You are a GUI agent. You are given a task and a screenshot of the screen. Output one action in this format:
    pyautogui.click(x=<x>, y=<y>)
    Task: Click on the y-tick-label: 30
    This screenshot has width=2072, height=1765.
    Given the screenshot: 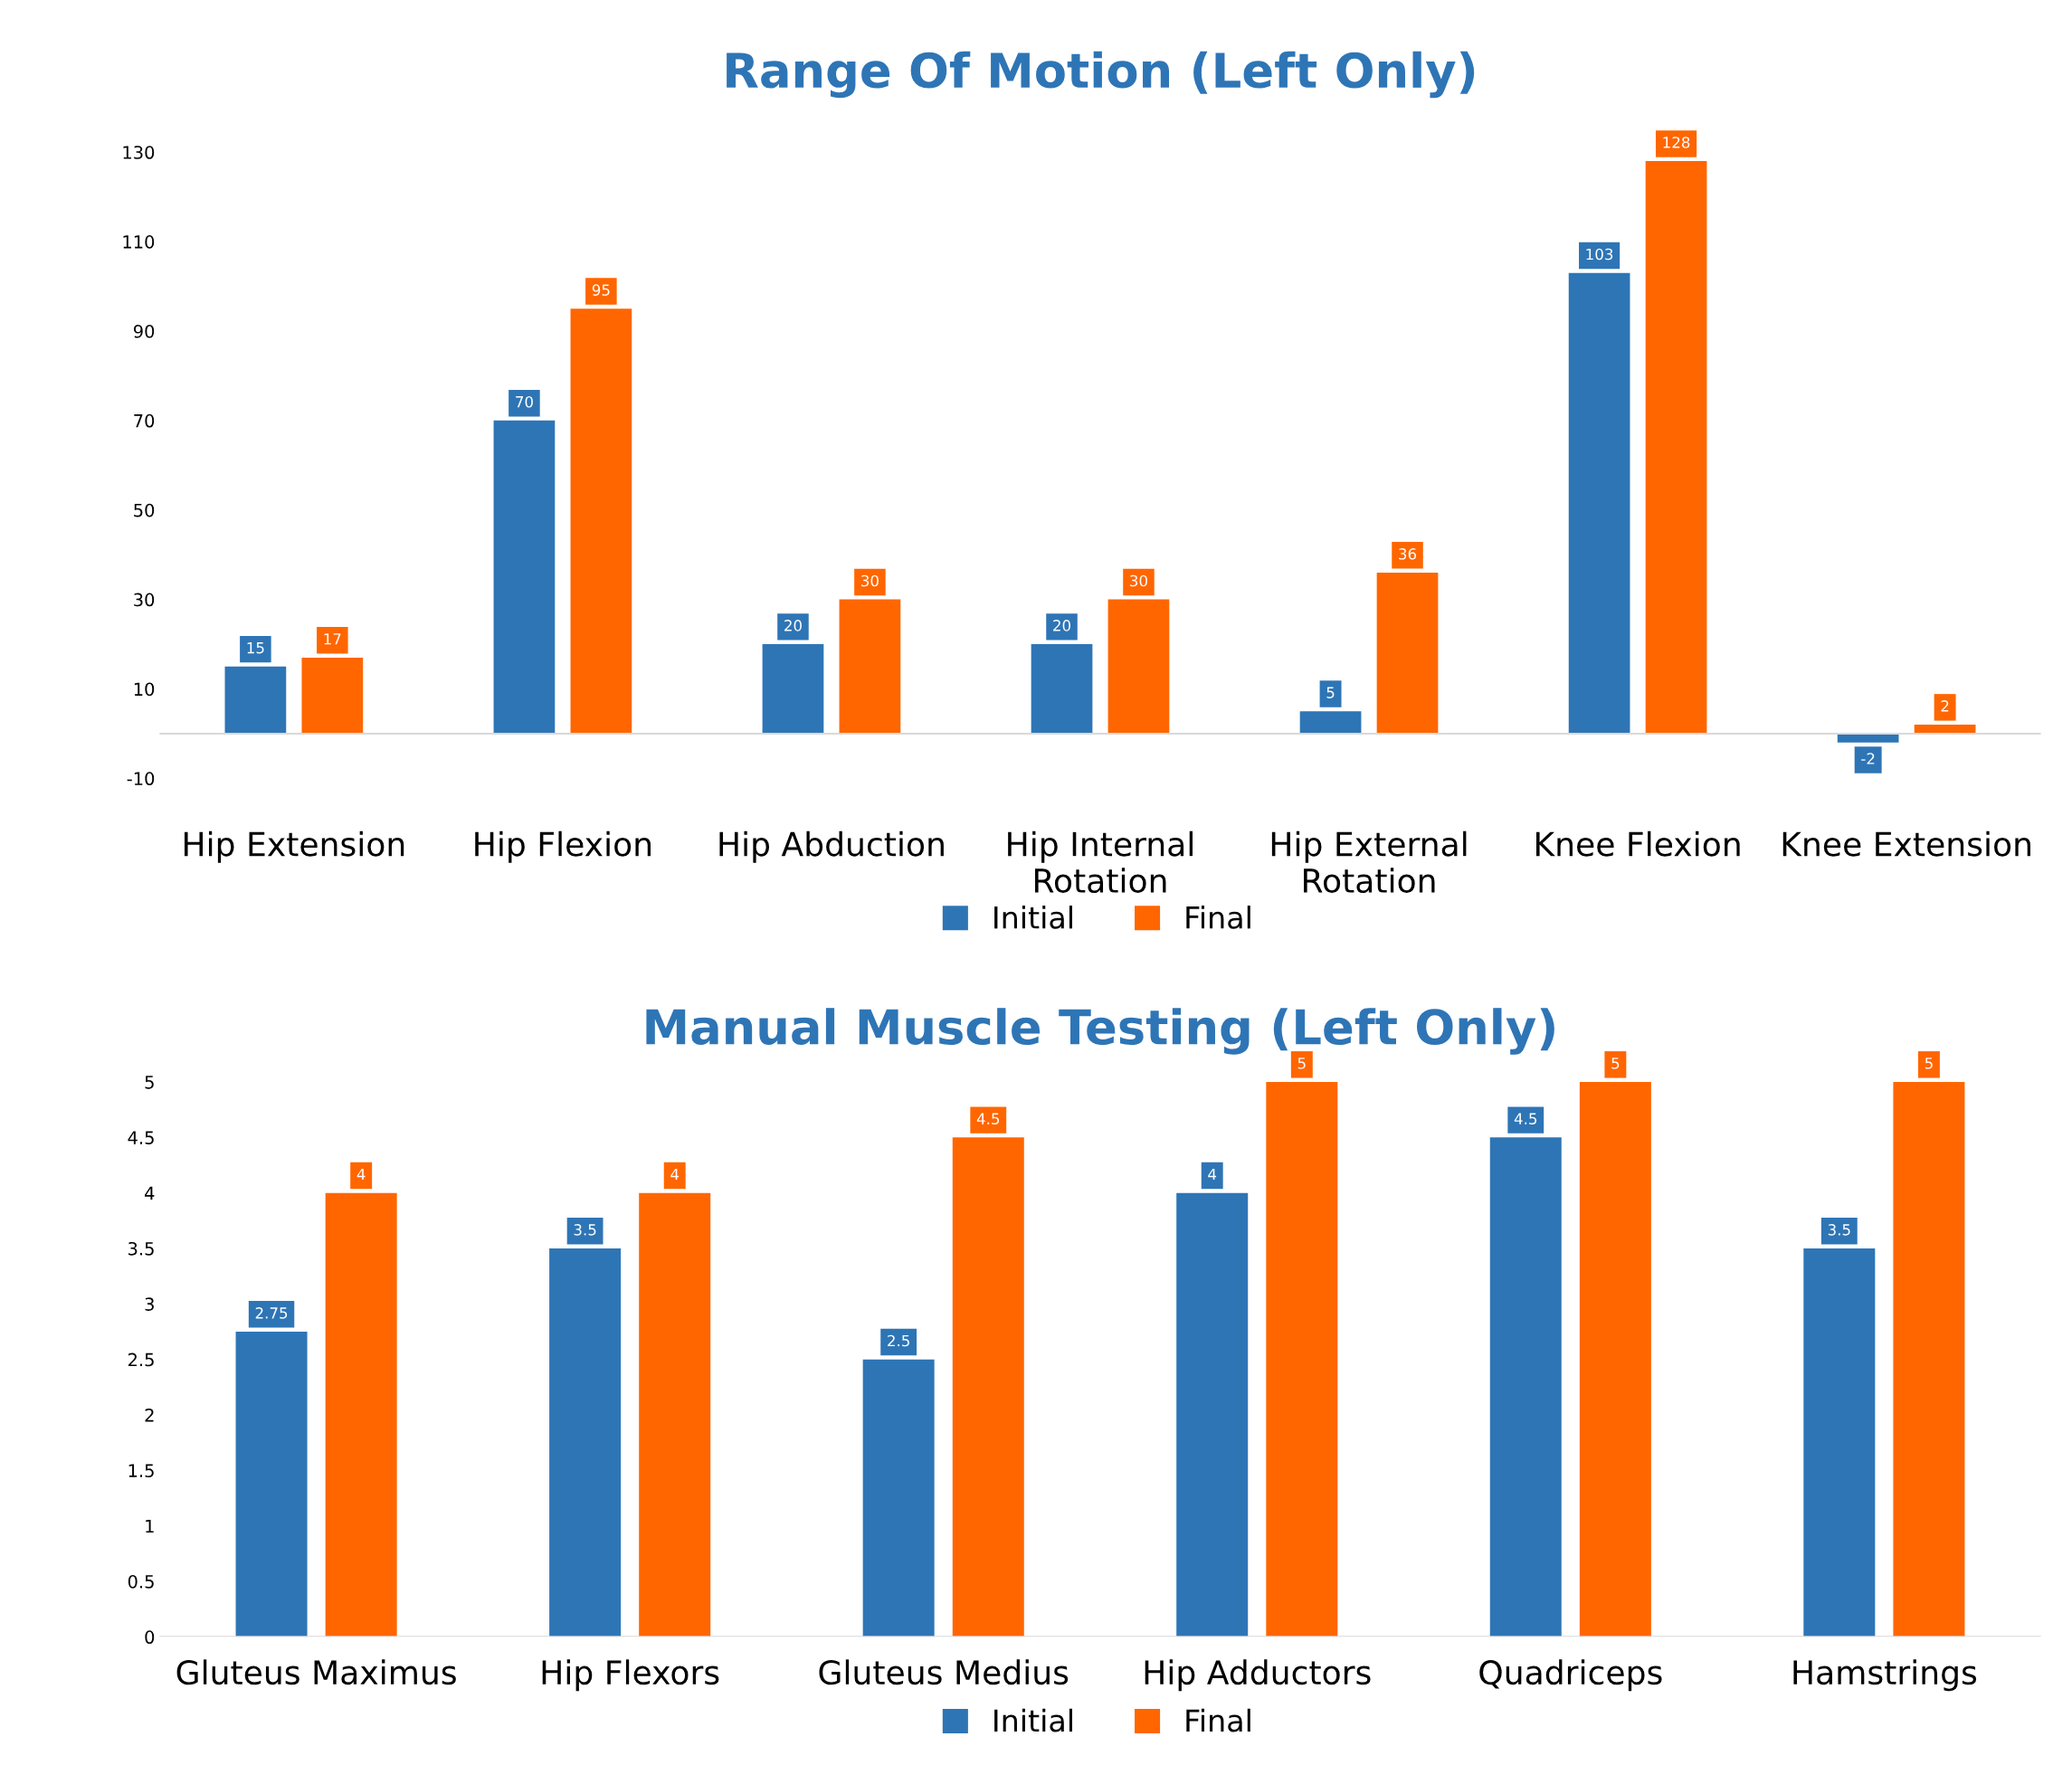 What is the action you would take?
    pyautogui.click(x=144, y=600)
    